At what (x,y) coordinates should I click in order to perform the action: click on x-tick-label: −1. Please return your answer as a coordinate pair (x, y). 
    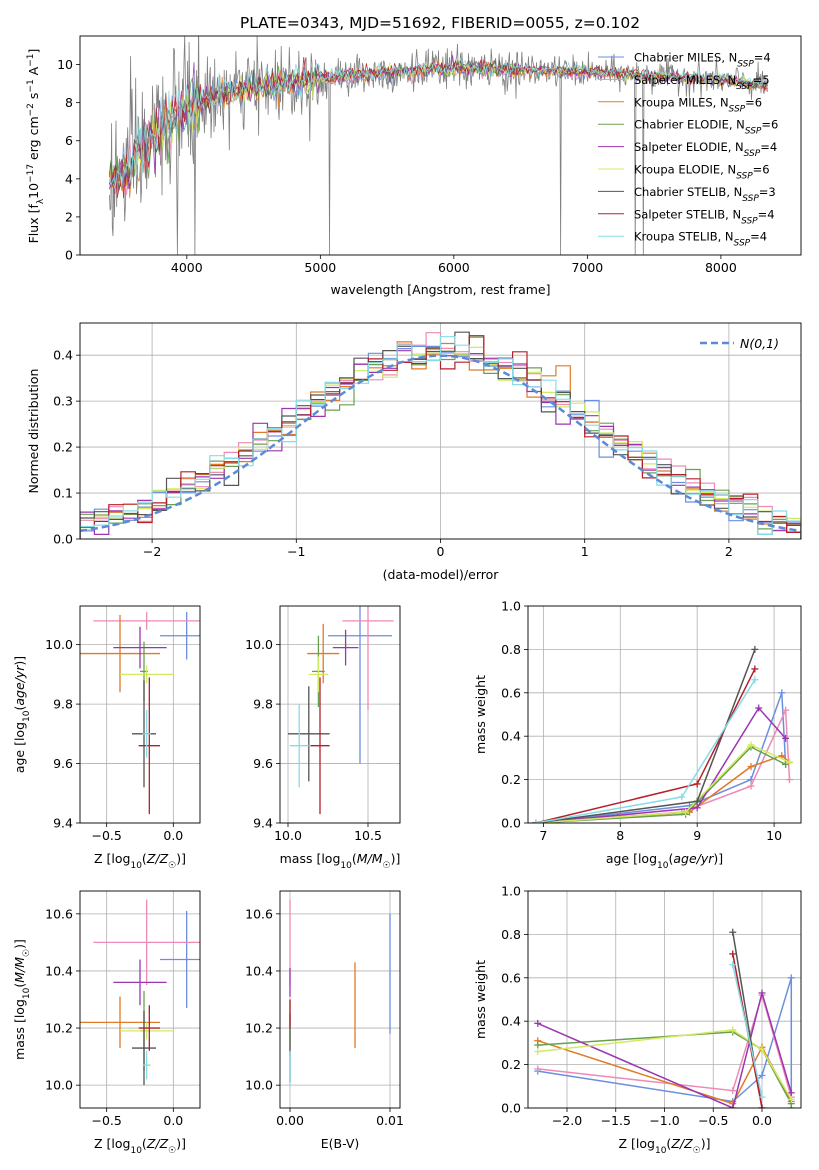
    Looking at the image, I should click on (296, 551).